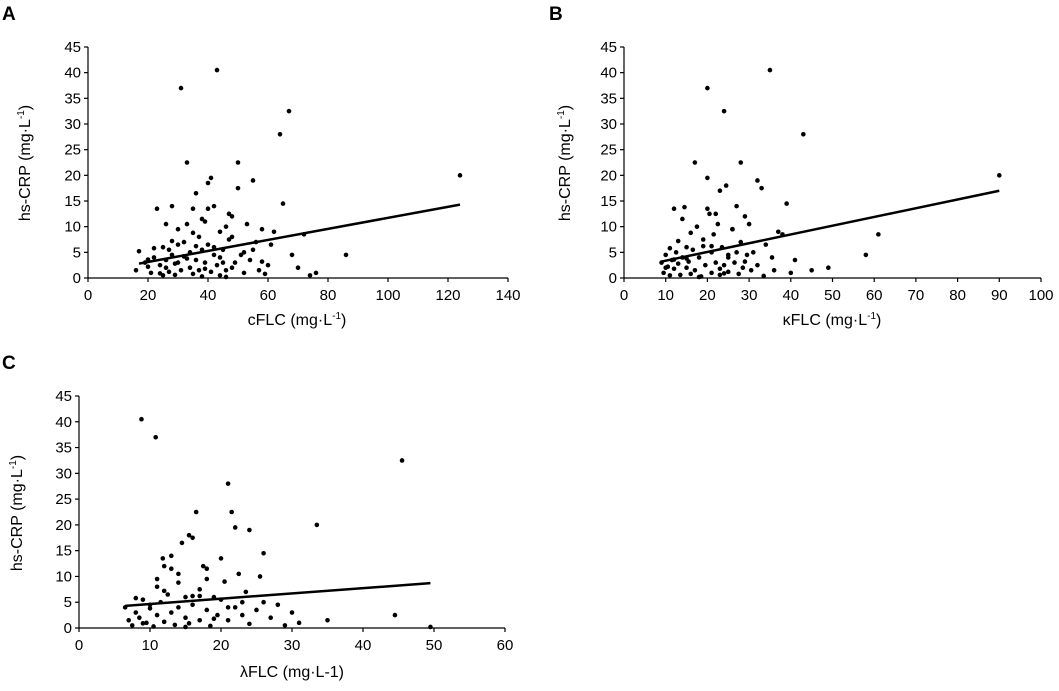  I want to click on trend-line-a, so click(299, 234).